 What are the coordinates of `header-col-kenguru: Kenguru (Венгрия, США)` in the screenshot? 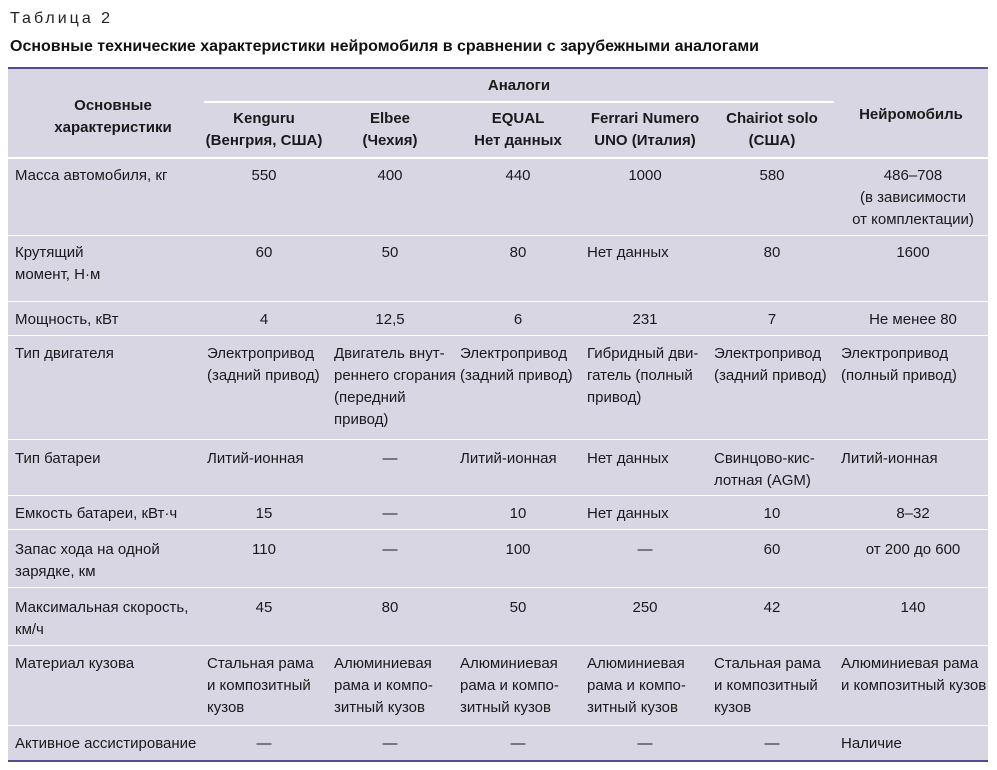 It's located at (264, 129).